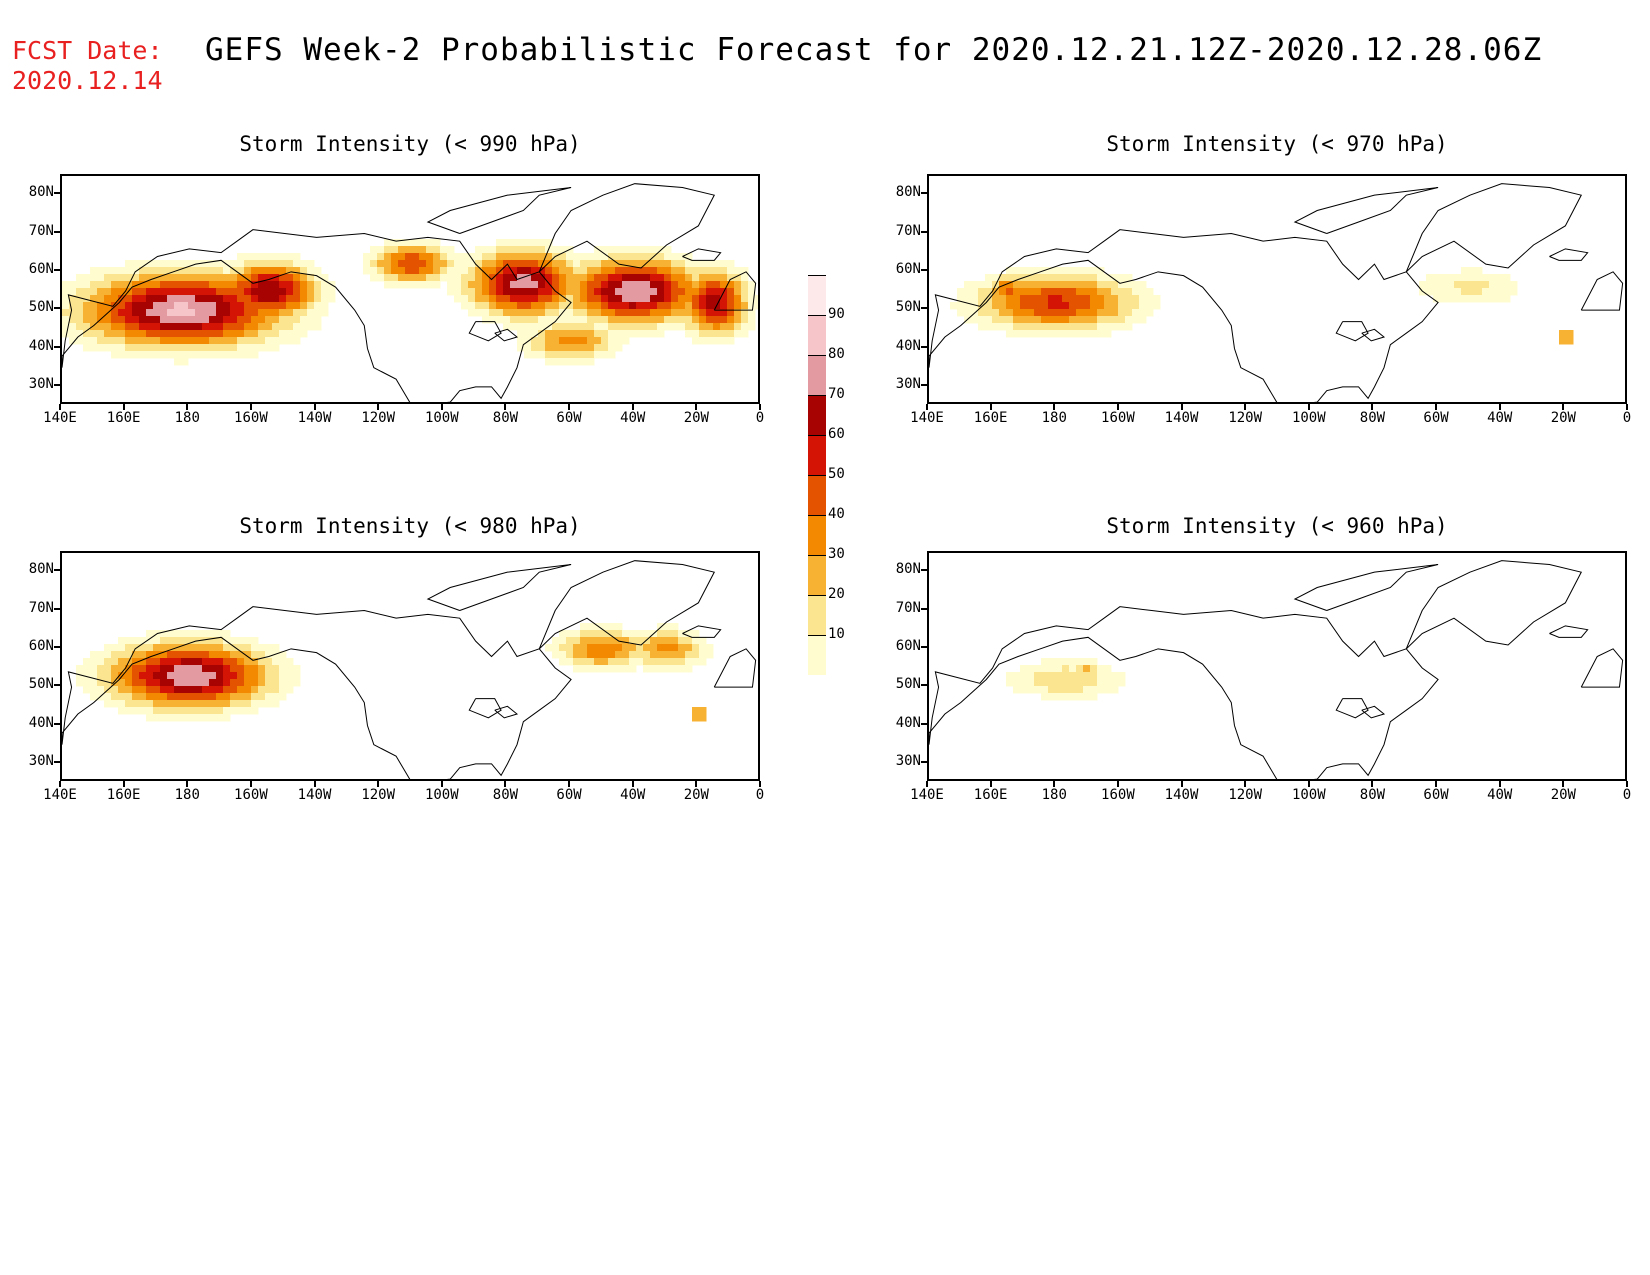  I want to click on lat-label: 70N, so click(41, 230).